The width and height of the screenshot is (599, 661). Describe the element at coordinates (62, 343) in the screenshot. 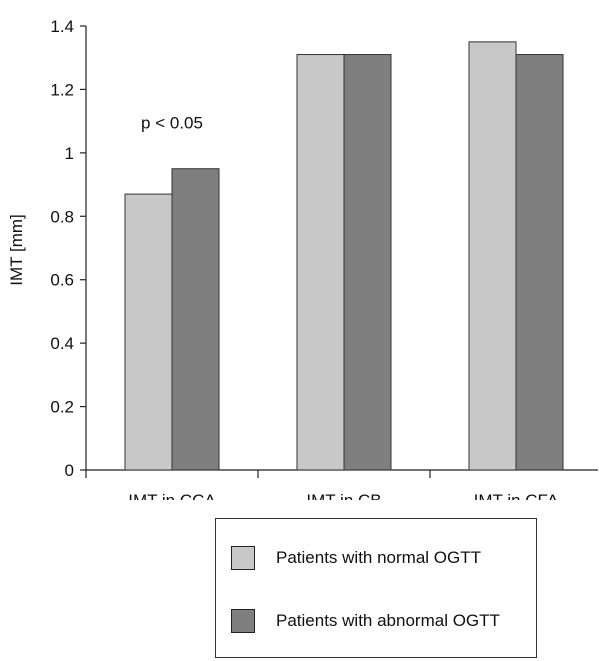

I see `y-tick-label: 0.4` at that location.